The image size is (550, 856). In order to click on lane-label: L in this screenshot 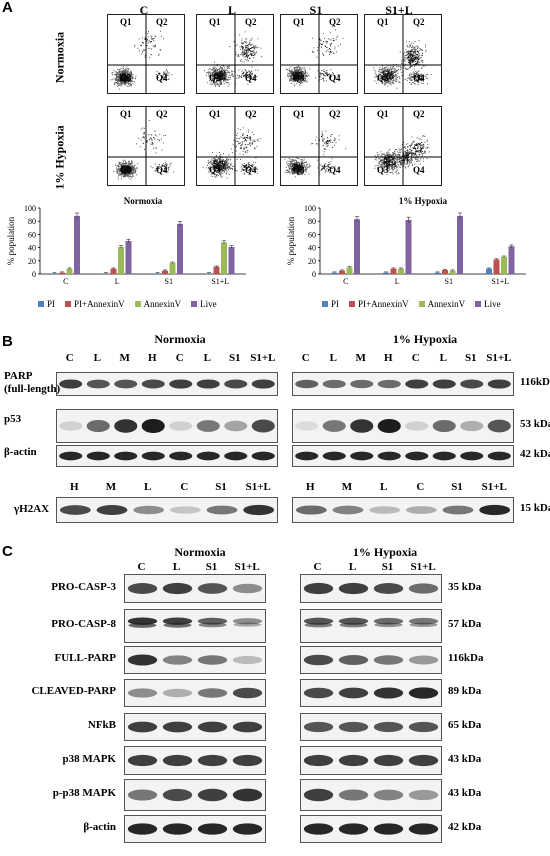, I will do `click(147, 487)`.